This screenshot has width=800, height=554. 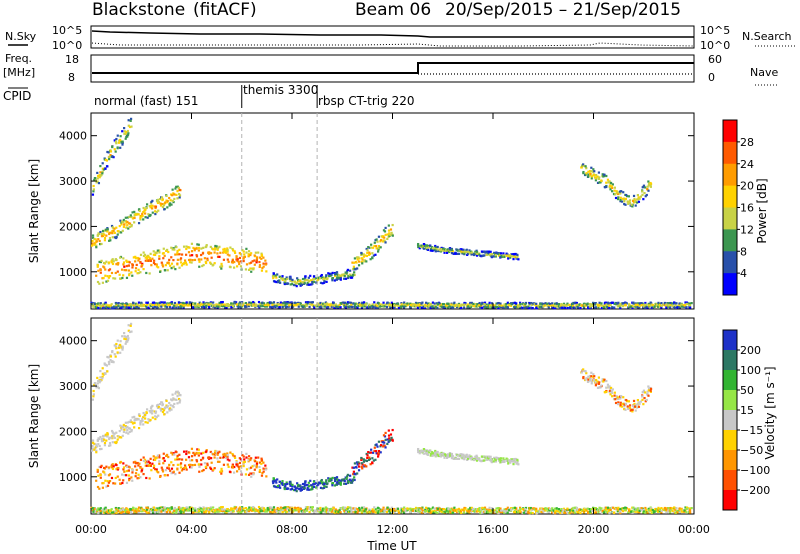 What do you see at coordinates (393, 44) in the screenshot?
I see `nsearch-trace` at bounding box center [393, 44].